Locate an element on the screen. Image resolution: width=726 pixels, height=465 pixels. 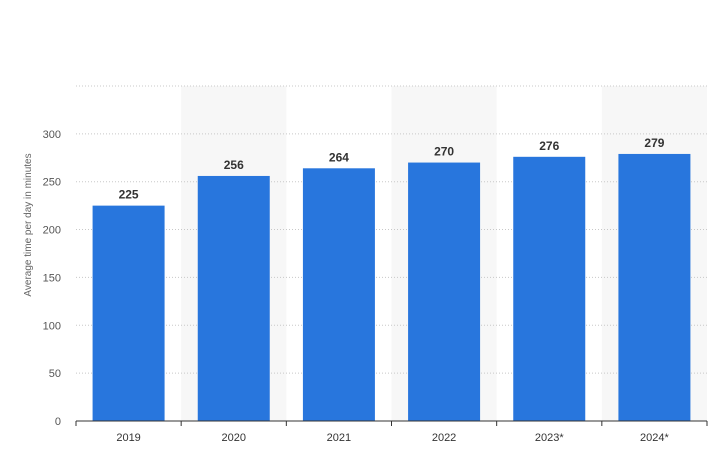
data-label: 264 is located at coordinates (339, 157).